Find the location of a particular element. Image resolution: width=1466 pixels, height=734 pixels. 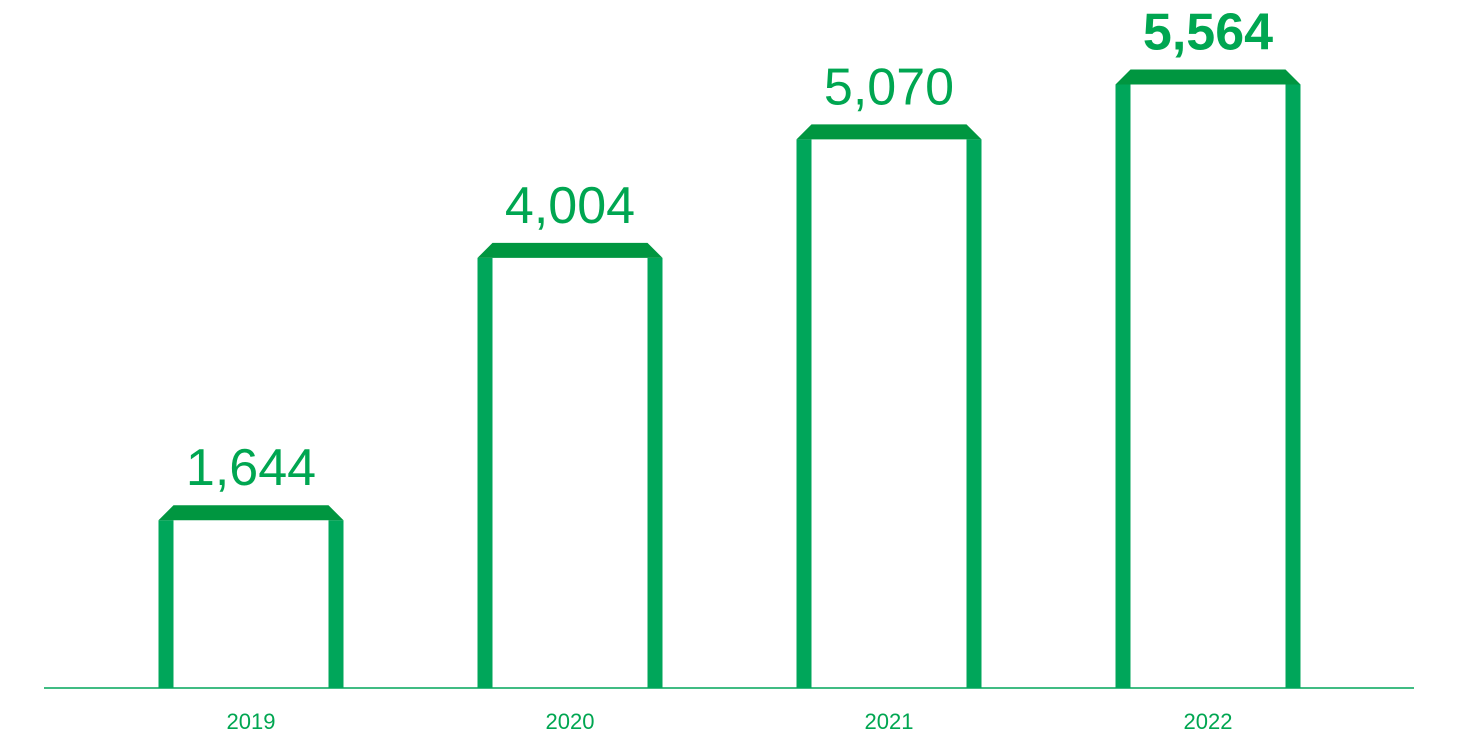

value-label-2020: 4,004 is located at coordinates (570, 206).